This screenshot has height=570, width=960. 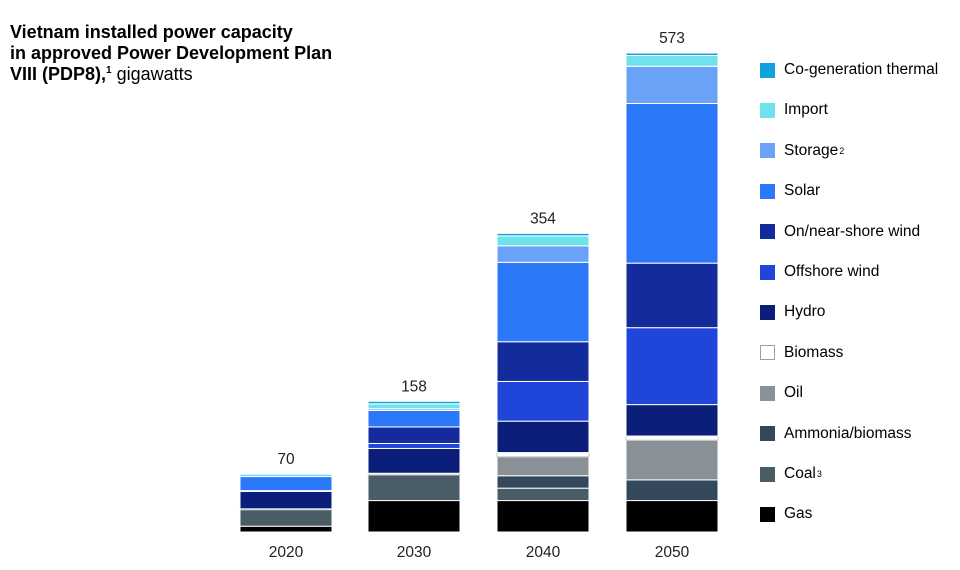 What do you see at coordinates (414, 460) in the screenshot?
I see `bar-segment-2030-hydro` at bounding box center [414, 460].